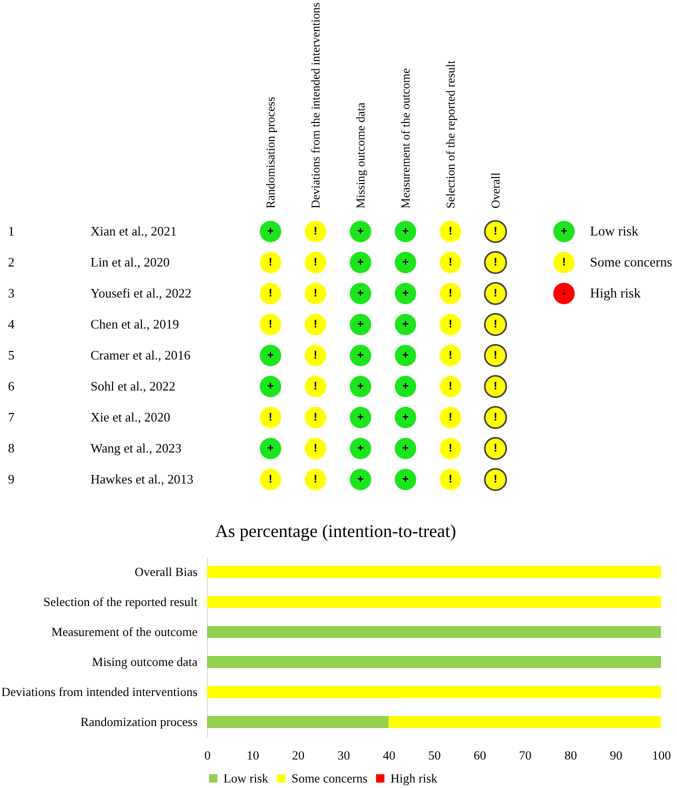 The image size is (677, 788). I want to click on y-tick-label: Cramer et al., 2016, so click(140, 355).